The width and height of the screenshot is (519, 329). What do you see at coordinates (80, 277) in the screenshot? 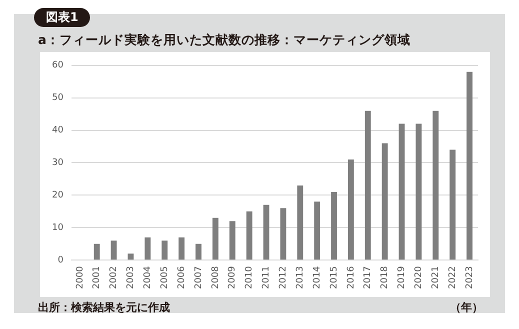
I see `x-tick-label: 2000` at bounding box center [80, 277].